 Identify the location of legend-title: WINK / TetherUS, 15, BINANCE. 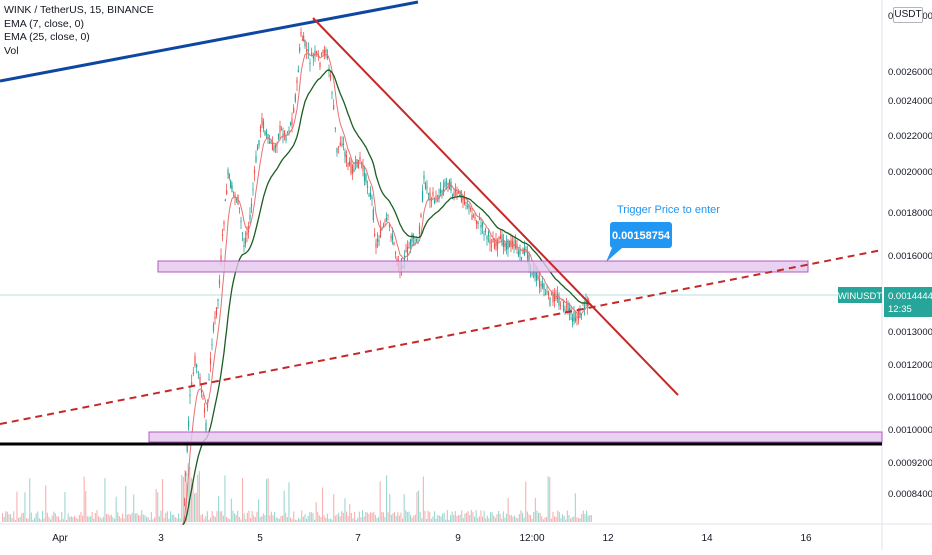
(79, 10).